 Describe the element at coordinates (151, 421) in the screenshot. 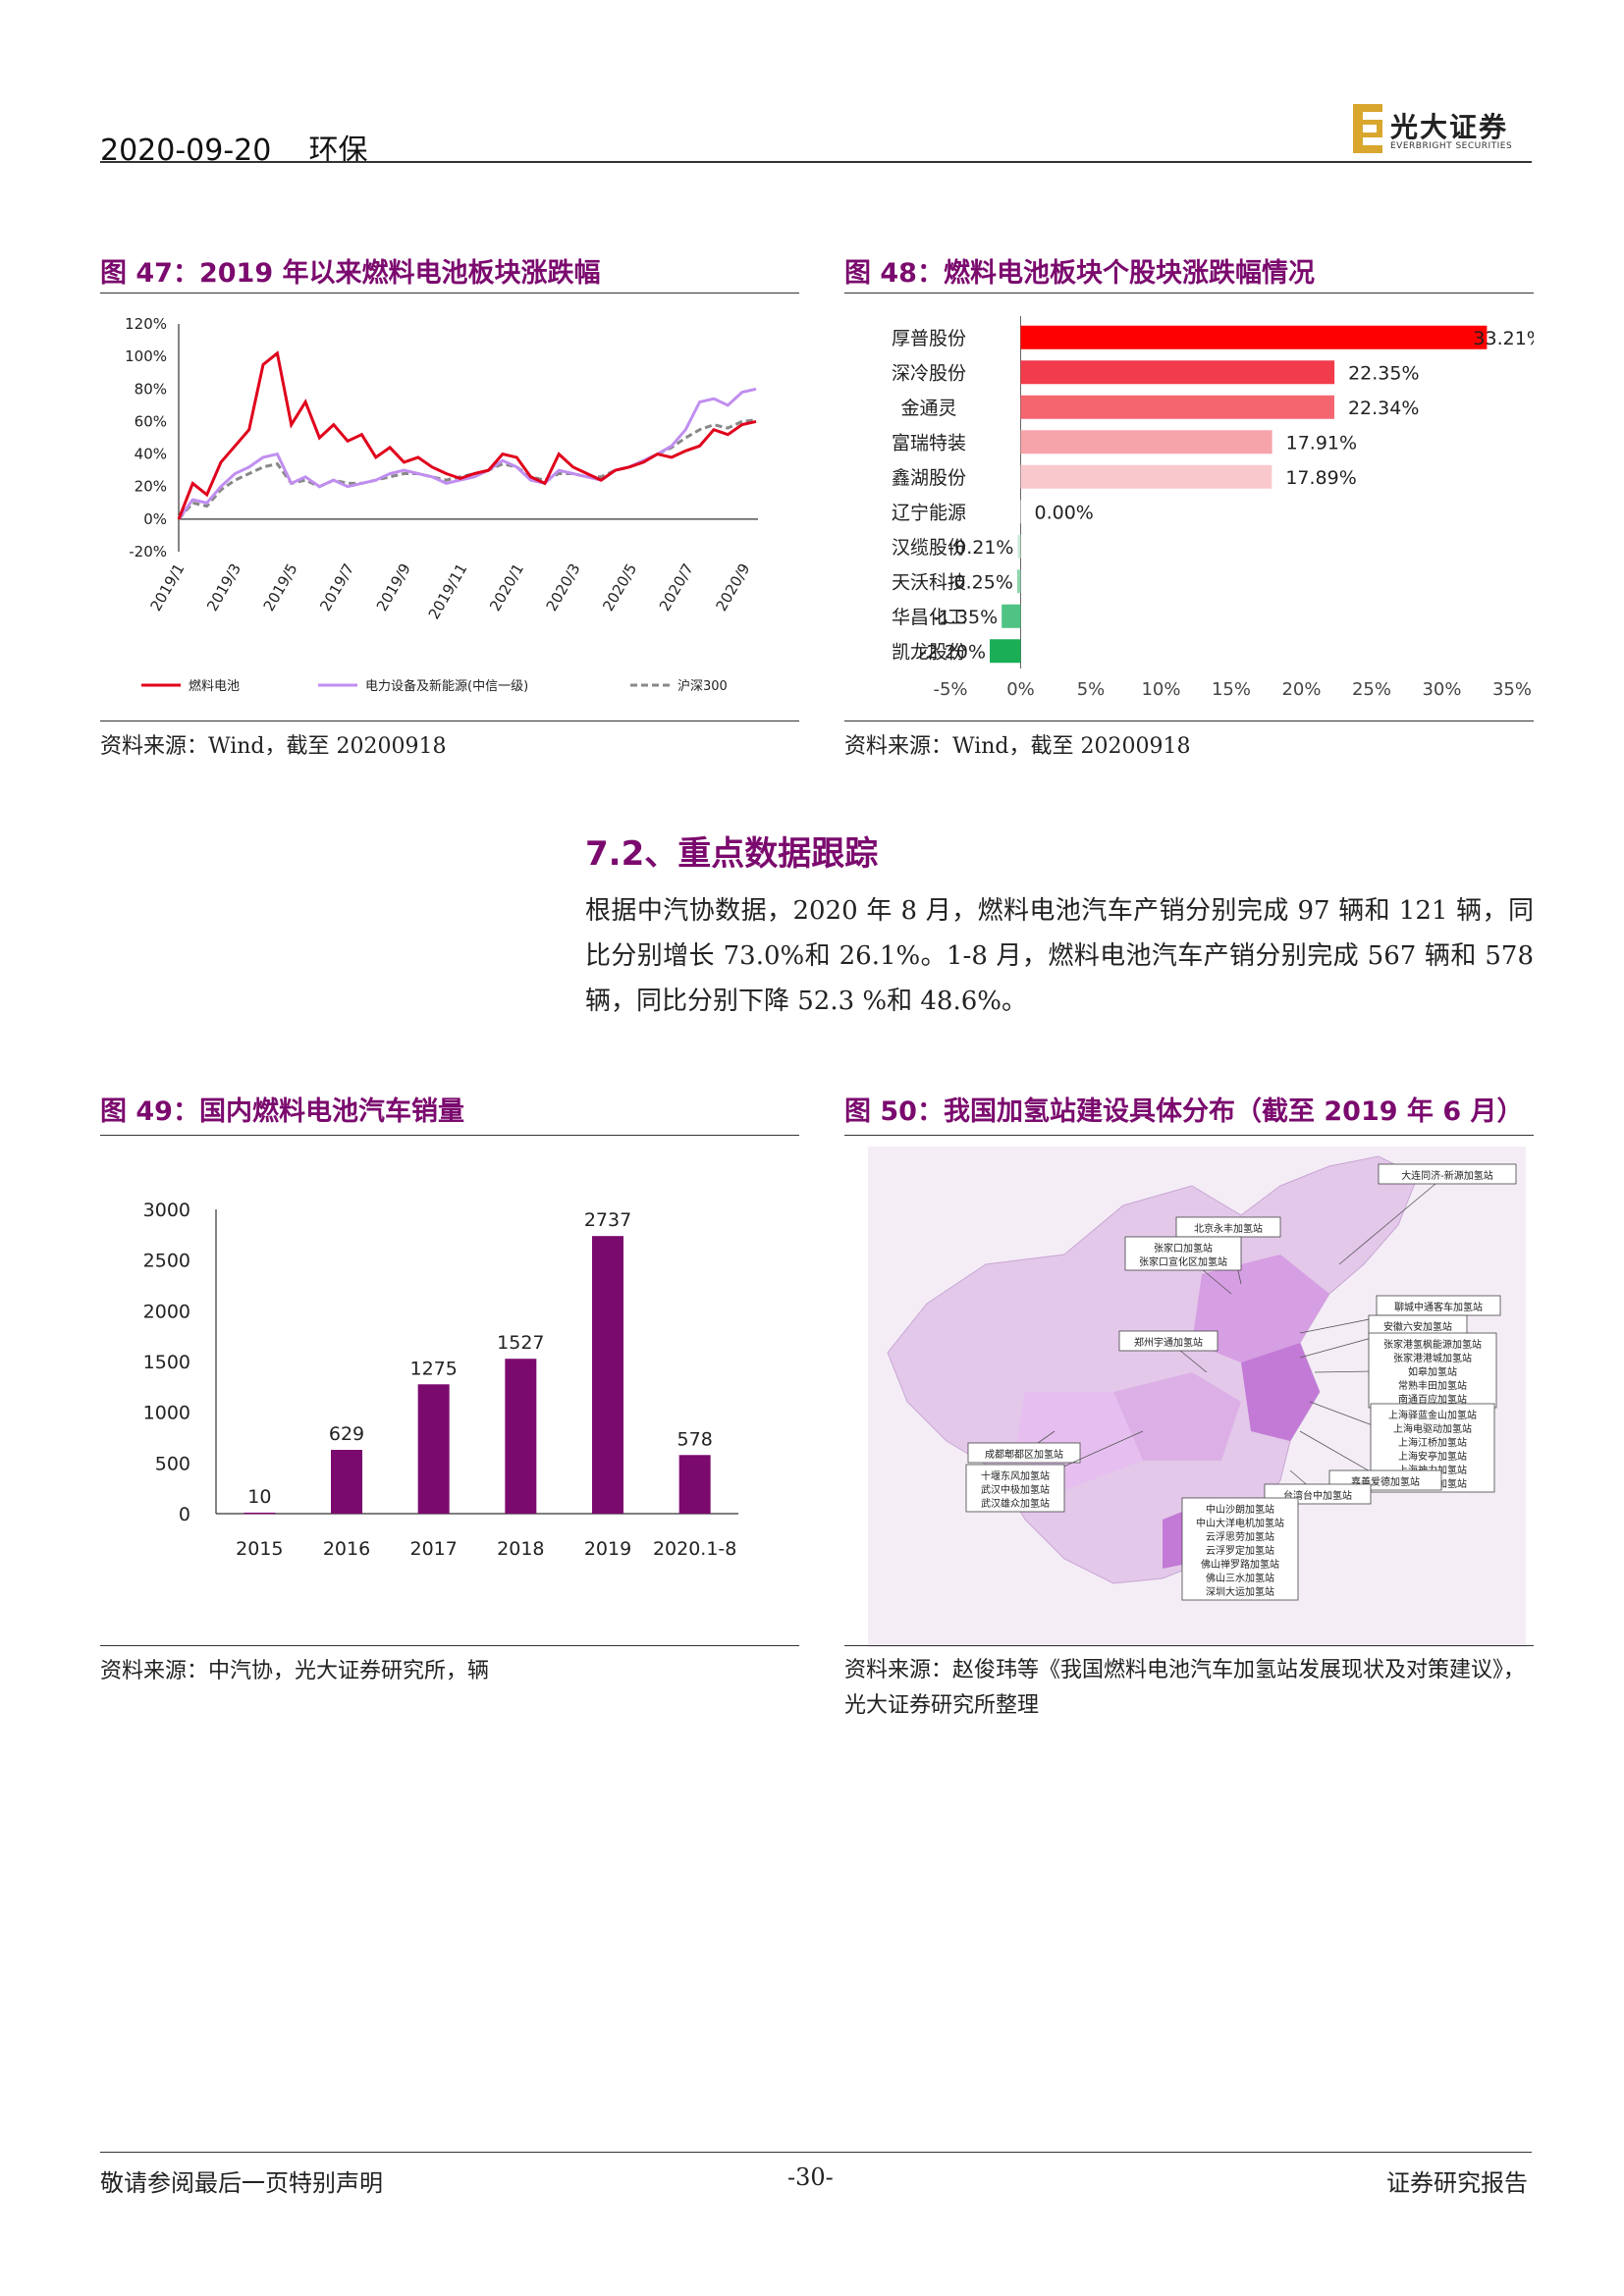

I see `fig47-ytick-label: 60%` at that location.